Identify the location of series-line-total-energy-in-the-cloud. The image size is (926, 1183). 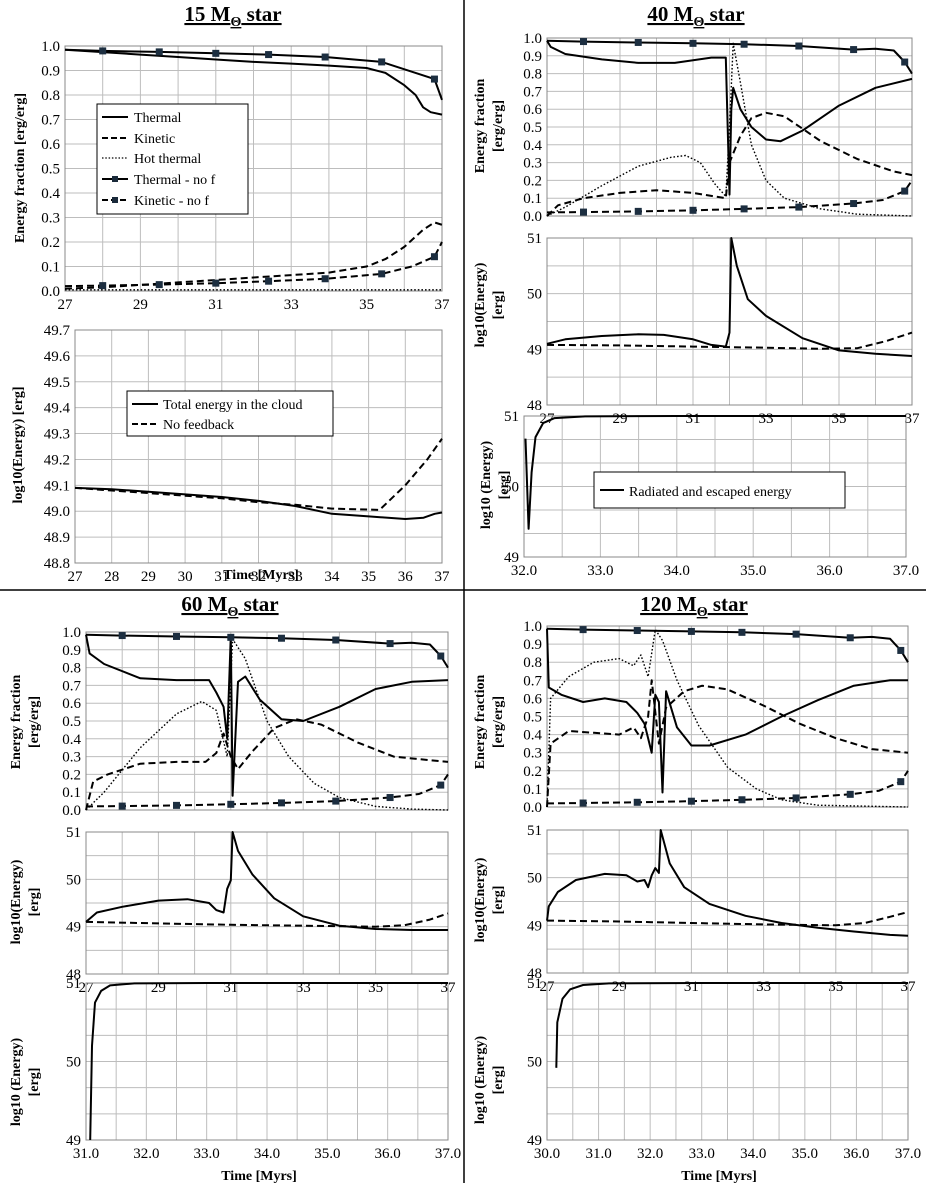
(258, 503).